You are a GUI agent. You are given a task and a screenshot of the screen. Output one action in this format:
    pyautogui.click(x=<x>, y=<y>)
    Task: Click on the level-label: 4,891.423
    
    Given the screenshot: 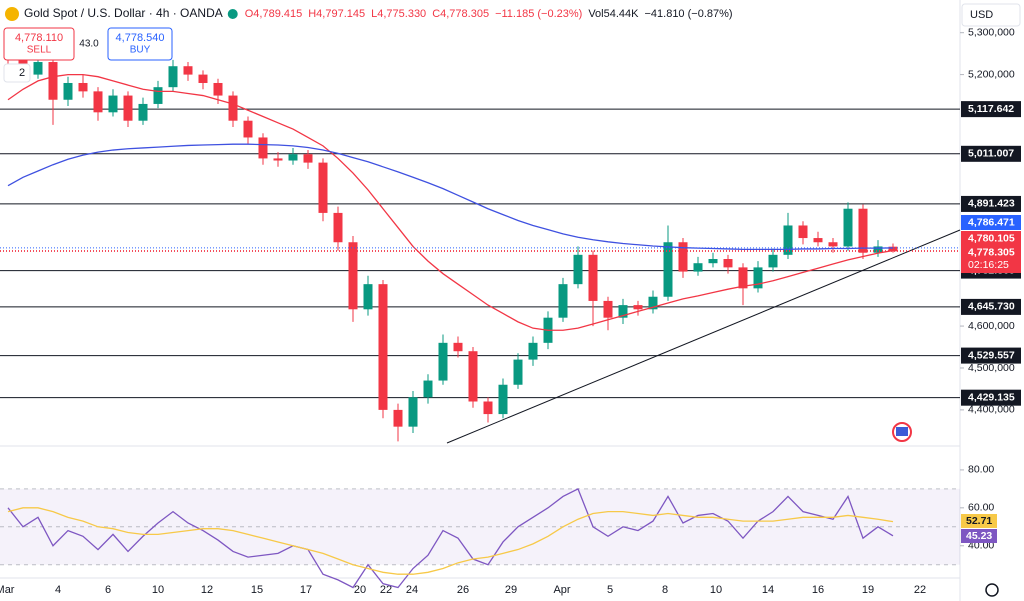 What is the action you would take?
    pyautogui.click(x=991, y=204)
    